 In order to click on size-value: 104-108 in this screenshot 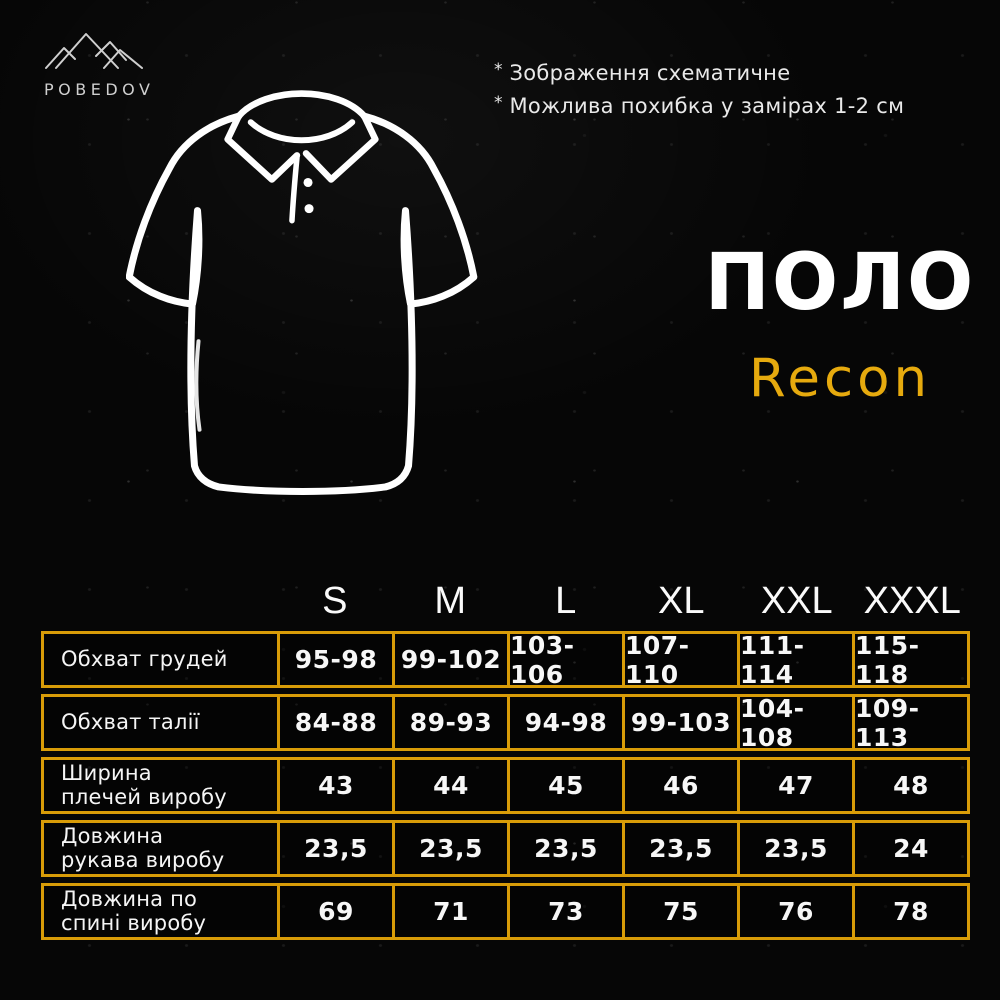, I will do `click(794, 723)`.